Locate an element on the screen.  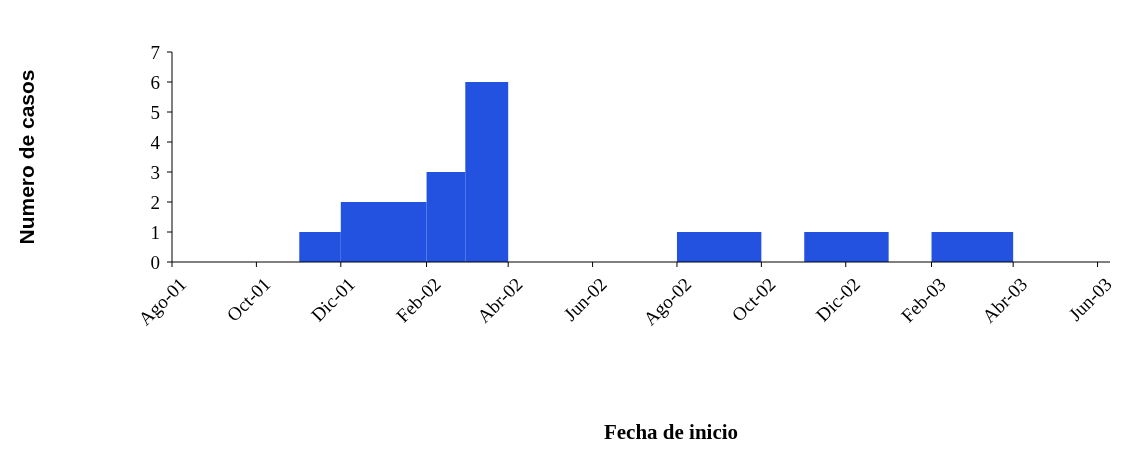
y-tick-label: 4 is located at coordinates (155, 142).